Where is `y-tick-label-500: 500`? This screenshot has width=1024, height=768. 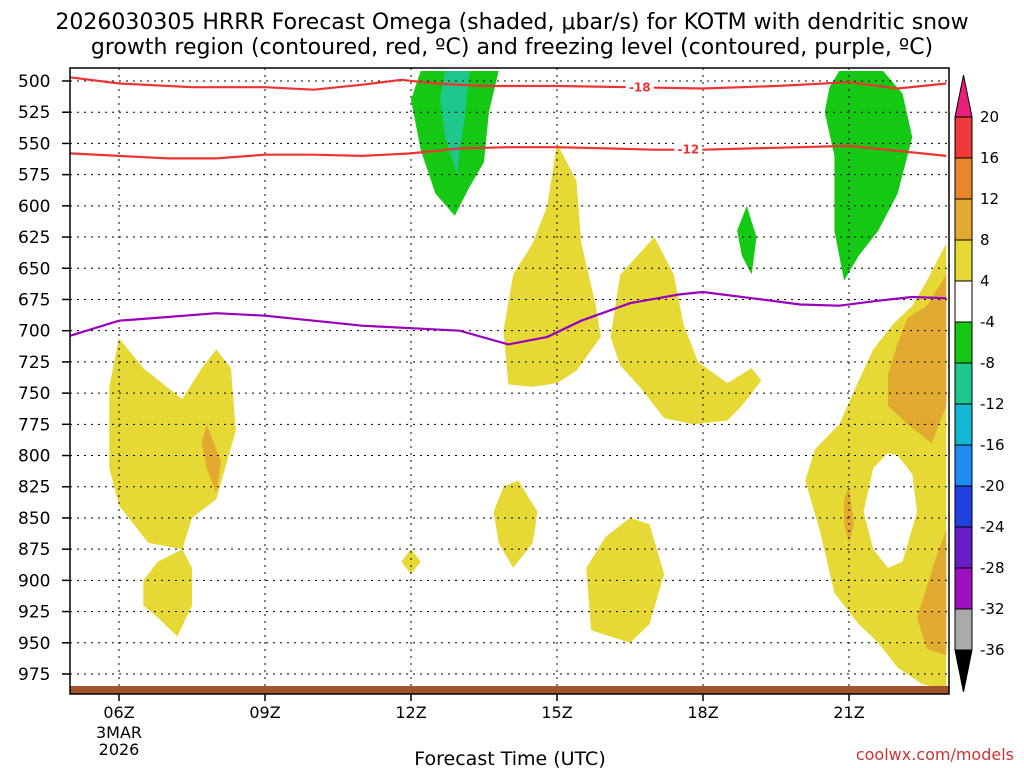 y-tick-label-500: 500 is located at coordinates (34, 82).